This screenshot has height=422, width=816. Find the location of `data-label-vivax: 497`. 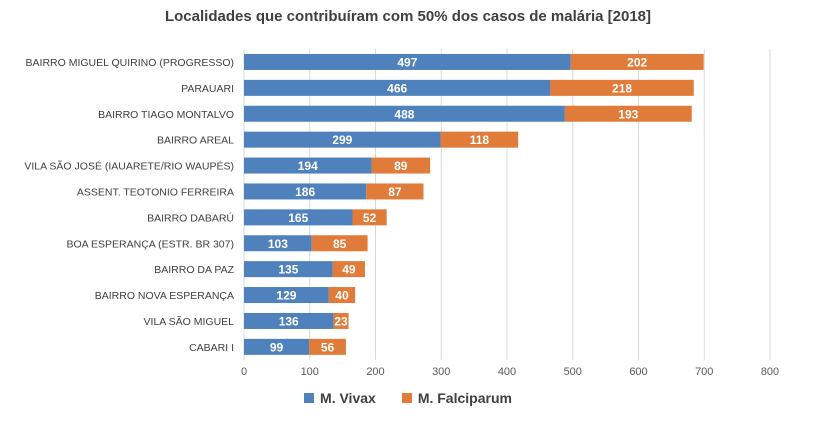

data-label-vivax: 497 is located at coordinates (407, 62).